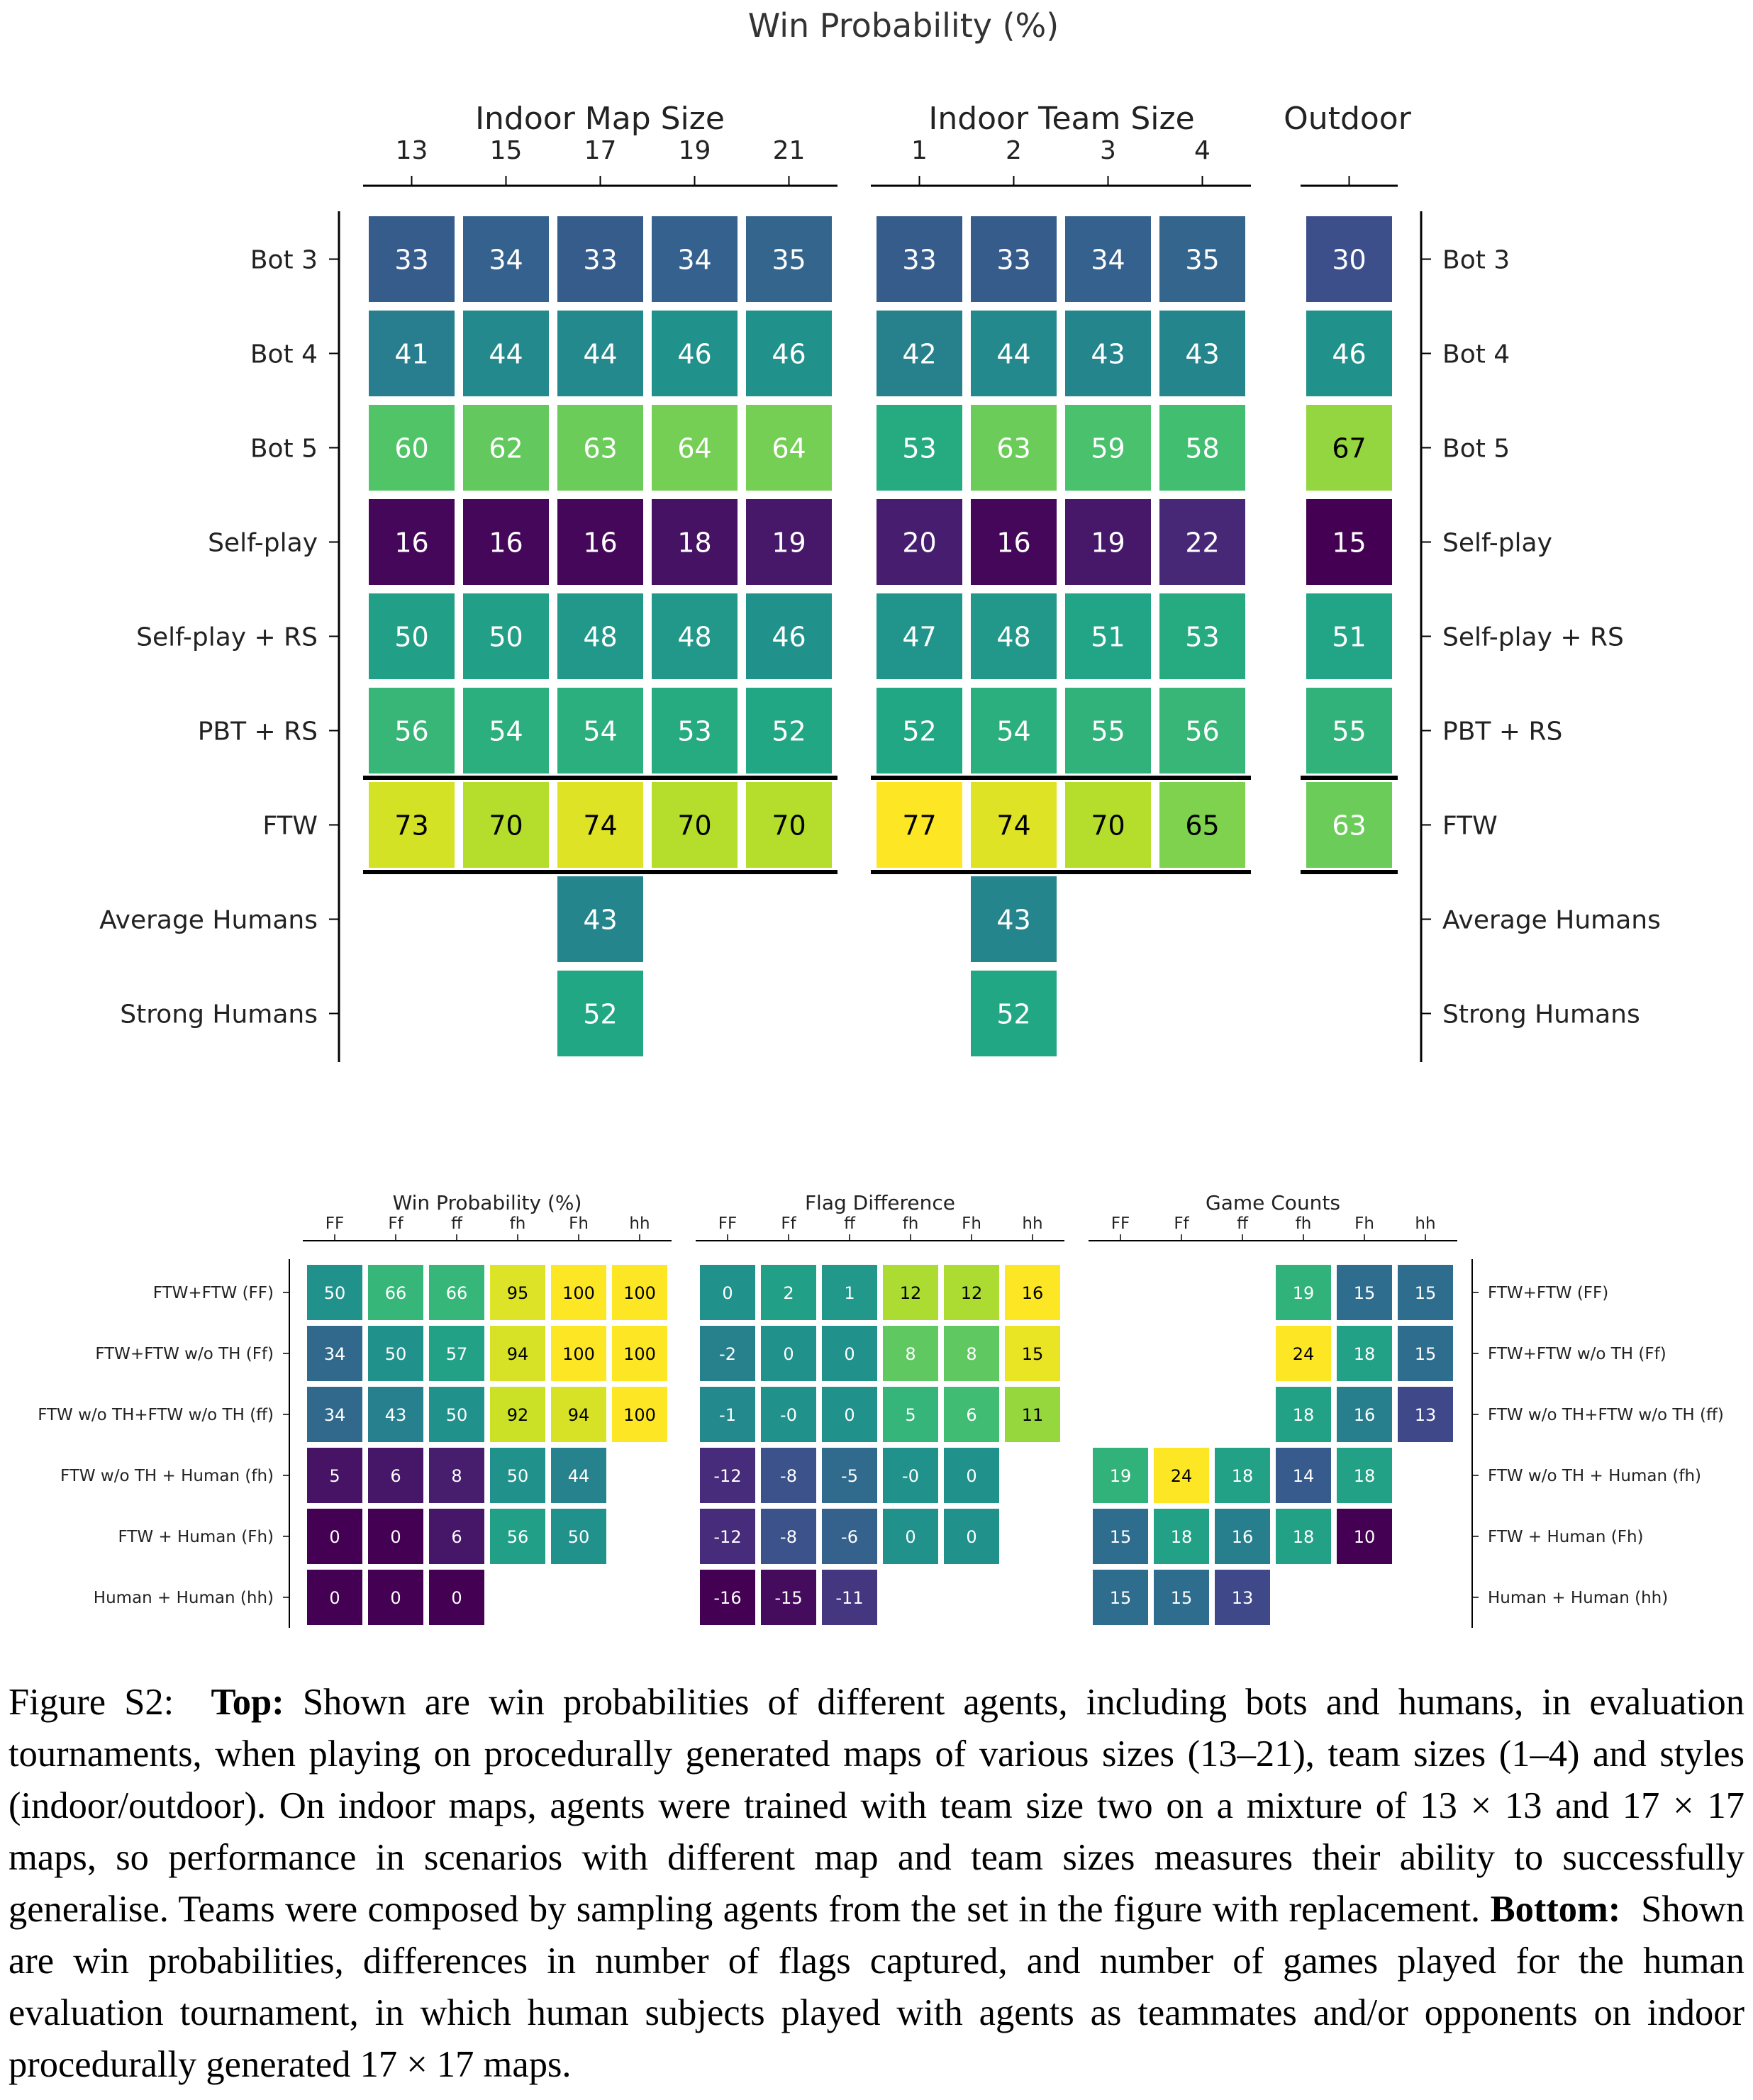  I want to click on cell-value: 67, so click(1349, 448).